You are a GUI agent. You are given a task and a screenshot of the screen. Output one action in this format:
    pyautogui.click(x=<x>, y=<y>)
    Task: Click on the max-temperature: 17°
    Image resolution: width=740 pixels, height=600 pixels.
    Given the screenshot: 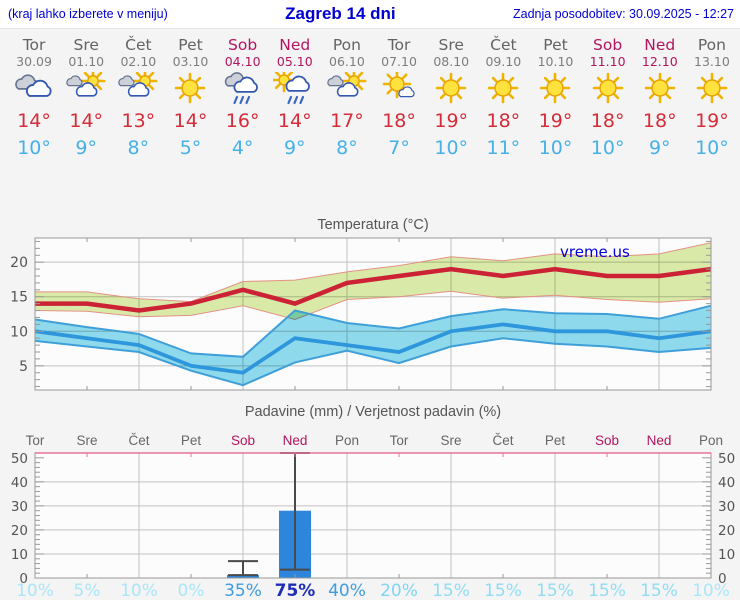 What is the action you would take?
    pyautogui.click(x=347, y=121)
    